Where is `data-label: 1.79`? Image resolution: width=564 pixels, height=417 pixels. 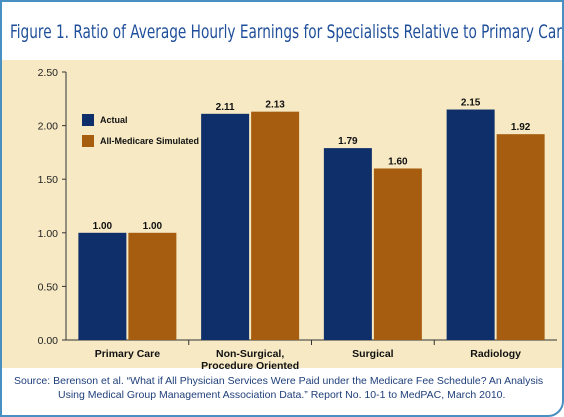 data-label: 1.79 is located at coordinates (348, 141).